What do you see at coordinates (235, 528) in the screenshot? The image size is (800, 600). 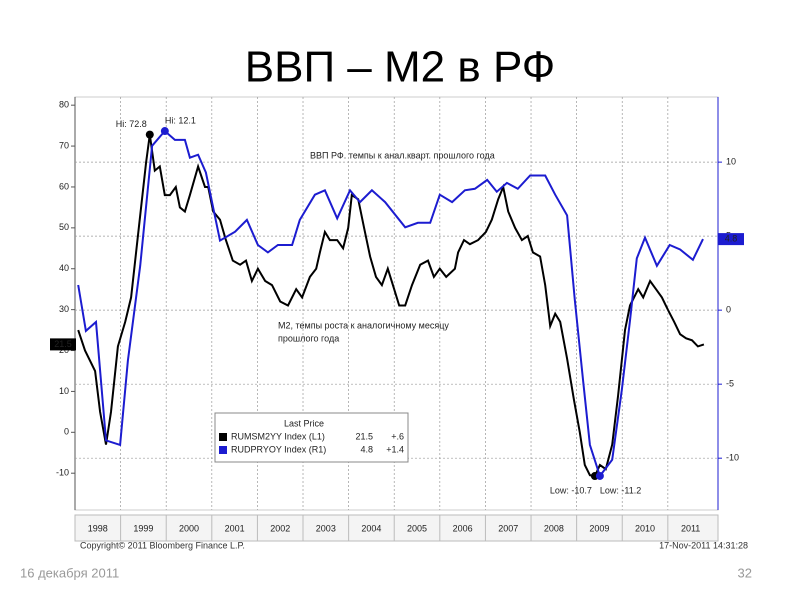 I see `x-tick-label: 2001` at bounding box center [235, 528].